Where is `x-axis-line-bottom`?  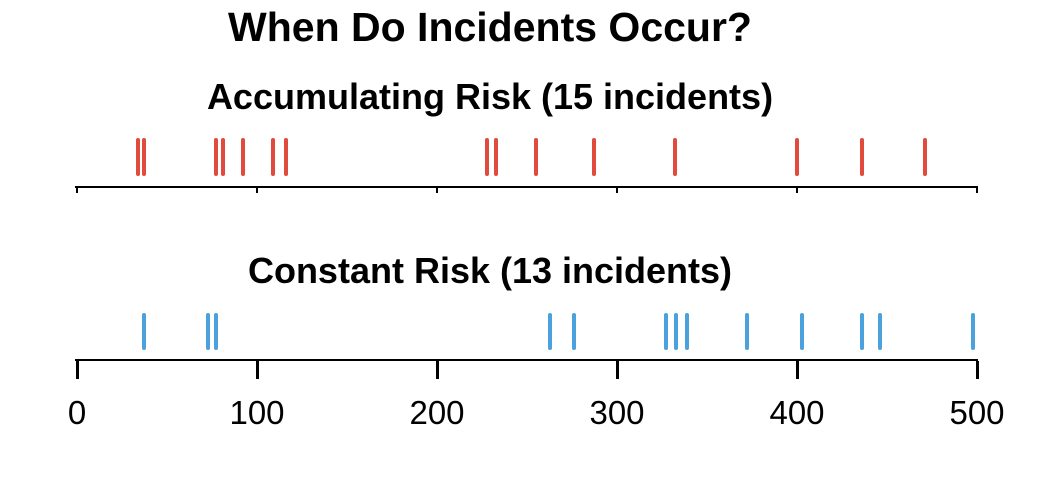
x-axis-line-bottom is located at coordinates (526, 360).